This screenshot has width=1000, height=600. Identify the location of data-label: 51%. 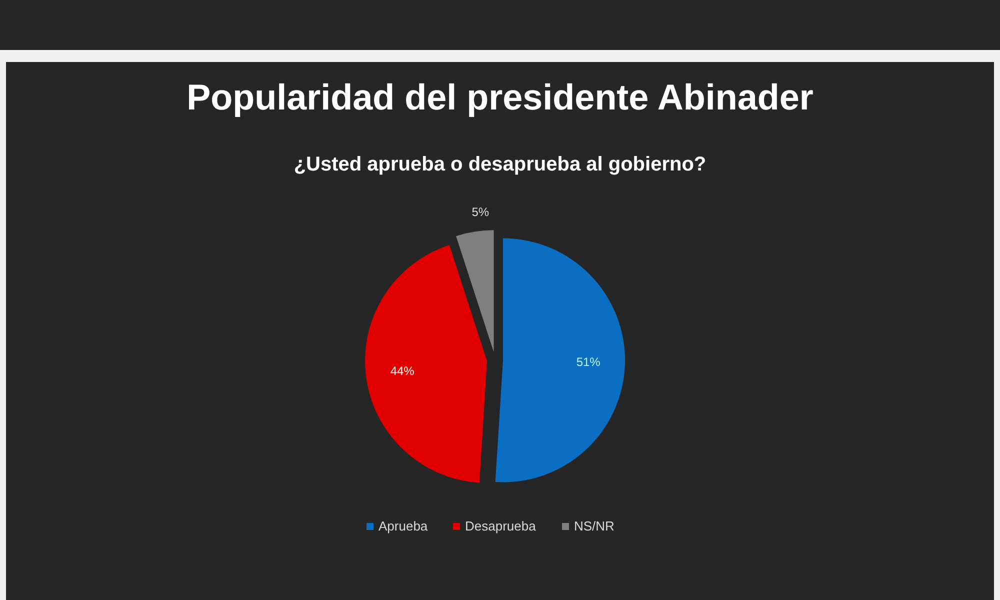
(588, 362).